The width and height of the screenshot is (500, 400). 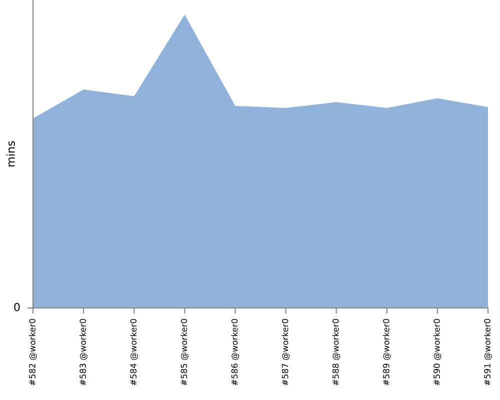 I want to click on text: 0, so click(x=17, y=307).